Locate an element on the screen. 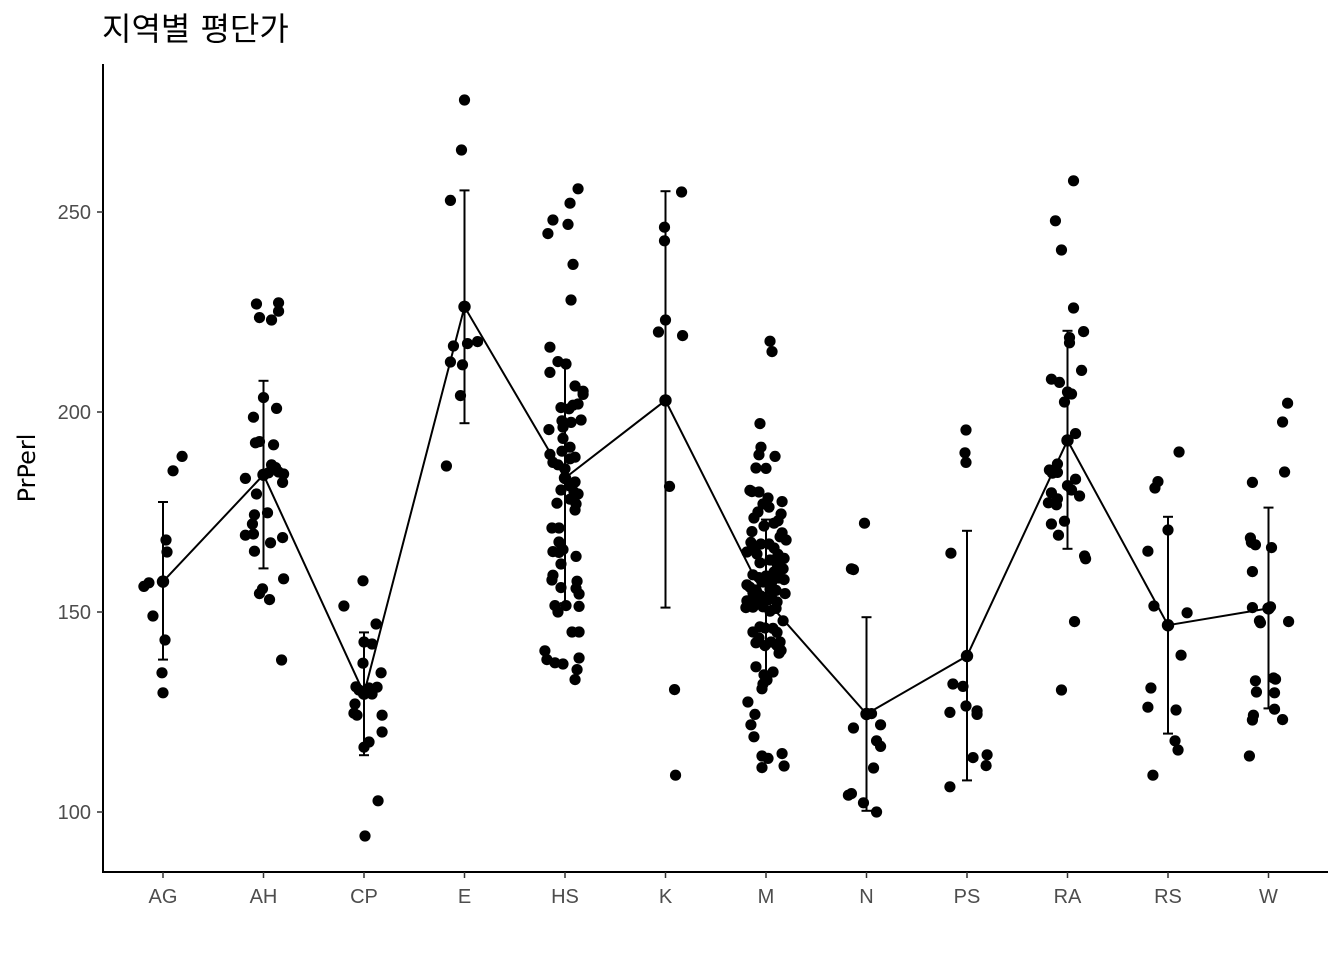 The width and height of the screenshot is (1344, 960). x-tick-label: K is located at coordinates (666, 897).